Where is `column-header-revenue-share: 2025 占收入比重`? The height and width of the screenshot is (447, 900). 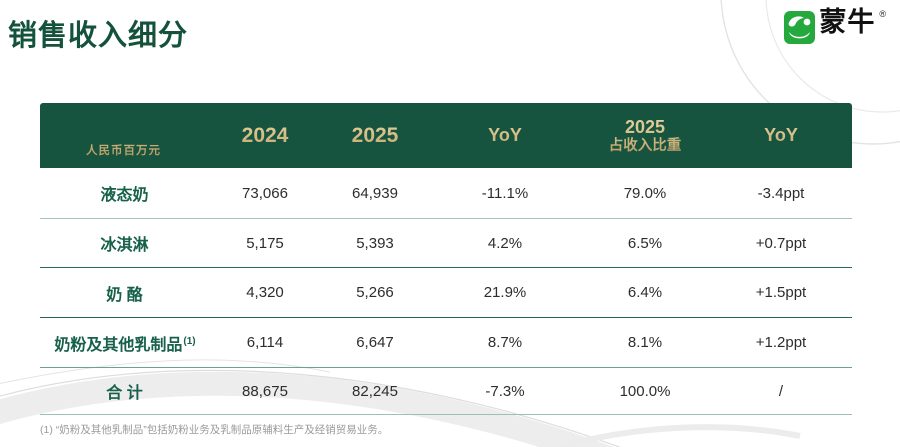
column-header-revenue-share: 2025 占收入比重 is located at coordinates (645, 135).